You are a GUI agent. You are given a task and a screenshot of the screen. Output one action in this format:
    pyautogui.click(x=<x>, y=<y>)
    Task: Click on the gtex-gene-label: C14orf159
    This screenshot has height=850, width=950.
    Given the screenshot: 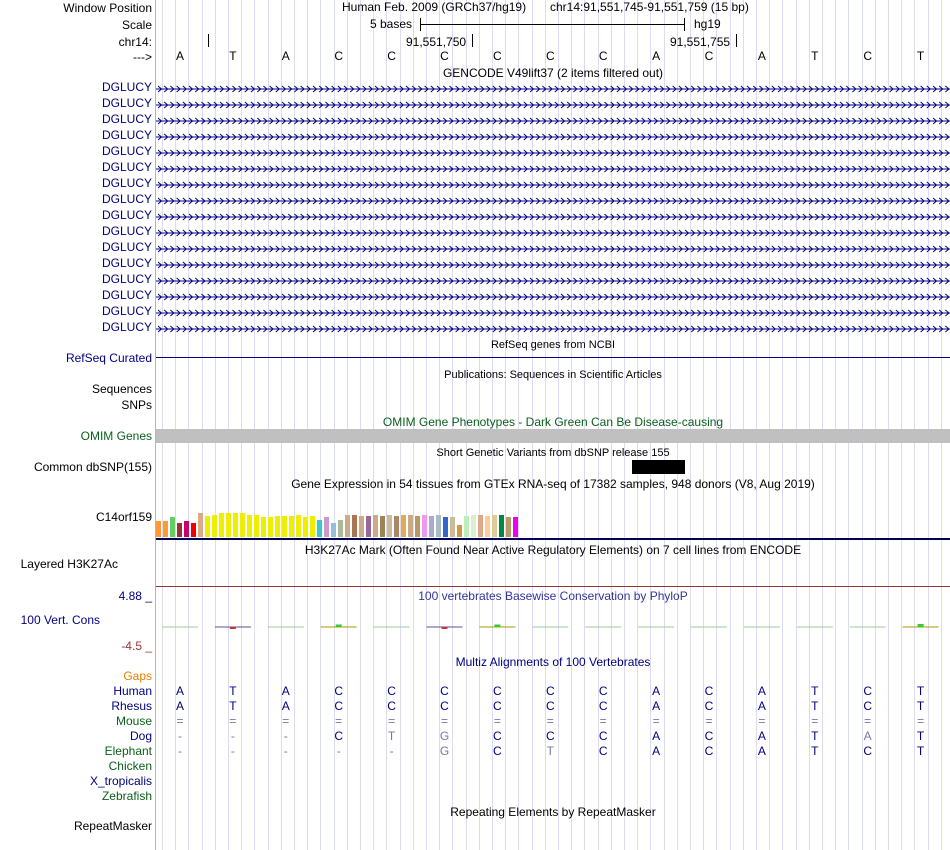 What is the action you would take?
    pyautogui.click(x=123, y=517)
    